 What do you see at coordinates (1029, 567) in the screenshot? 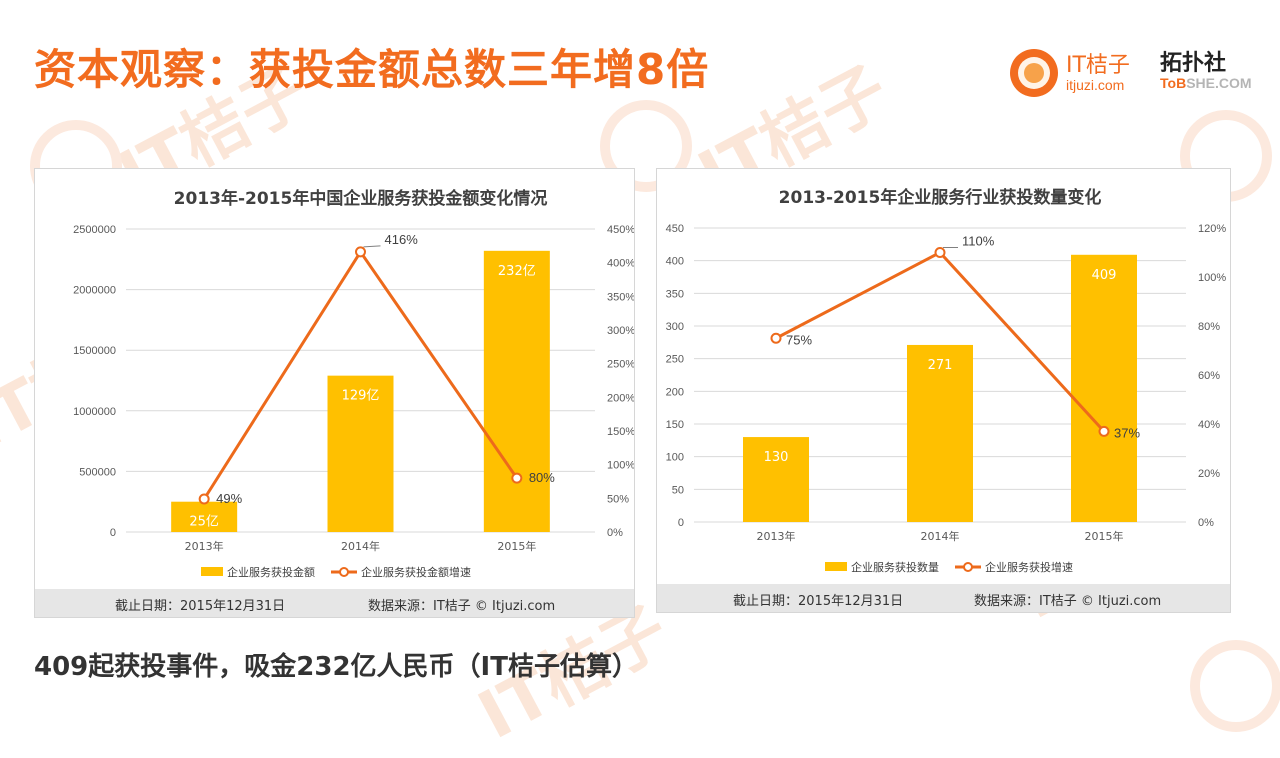
I see `legend-label: 企业服务获投增速` at bounding box center [1029, 567].